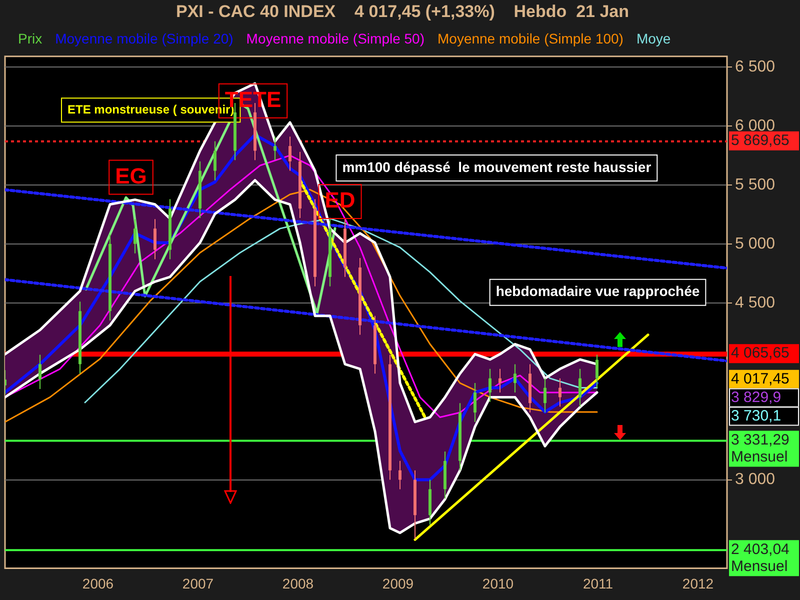 The height and width of the screenshot is (600, 800). I want to click on y-tick-label: 5 000, so click(755, 243).